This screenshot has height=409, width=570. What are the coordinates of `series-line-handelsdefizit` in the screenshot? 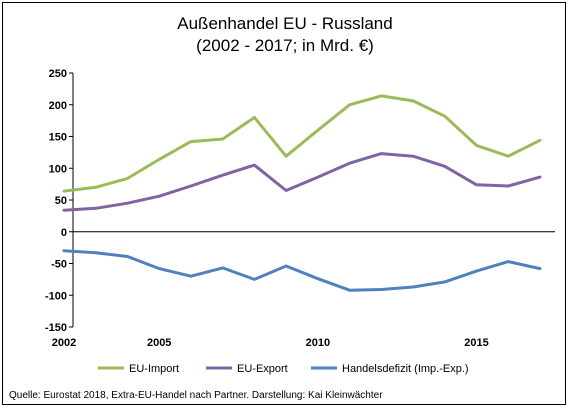 It's located at (302, 270).